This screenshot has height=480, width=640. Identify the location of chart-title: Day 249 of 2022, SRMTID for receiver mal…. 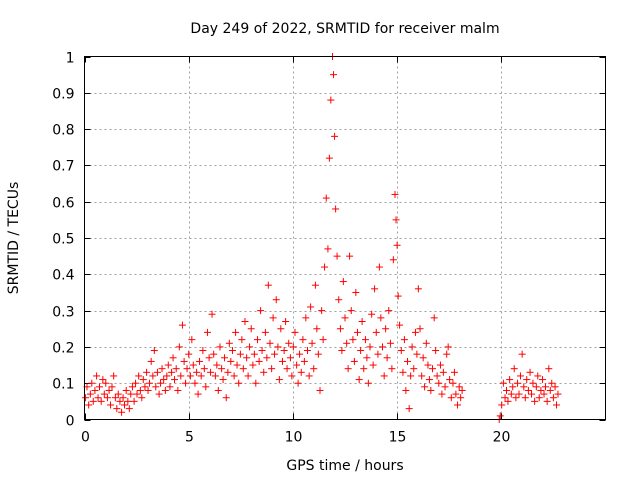
(344, 29).